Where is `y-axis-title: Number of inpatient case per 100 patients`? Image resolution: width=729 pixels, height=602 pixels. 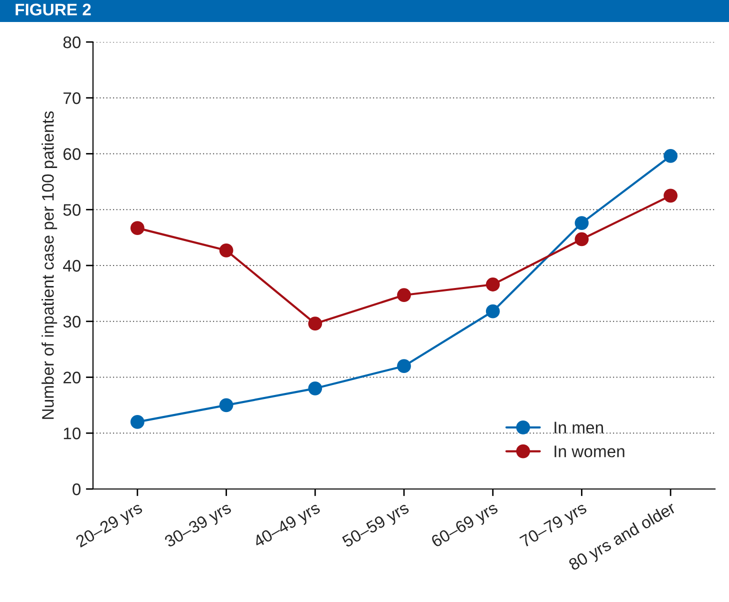 y-axis-title: Number of inpatient case per 100 patients is located at coordinates (50, 265).